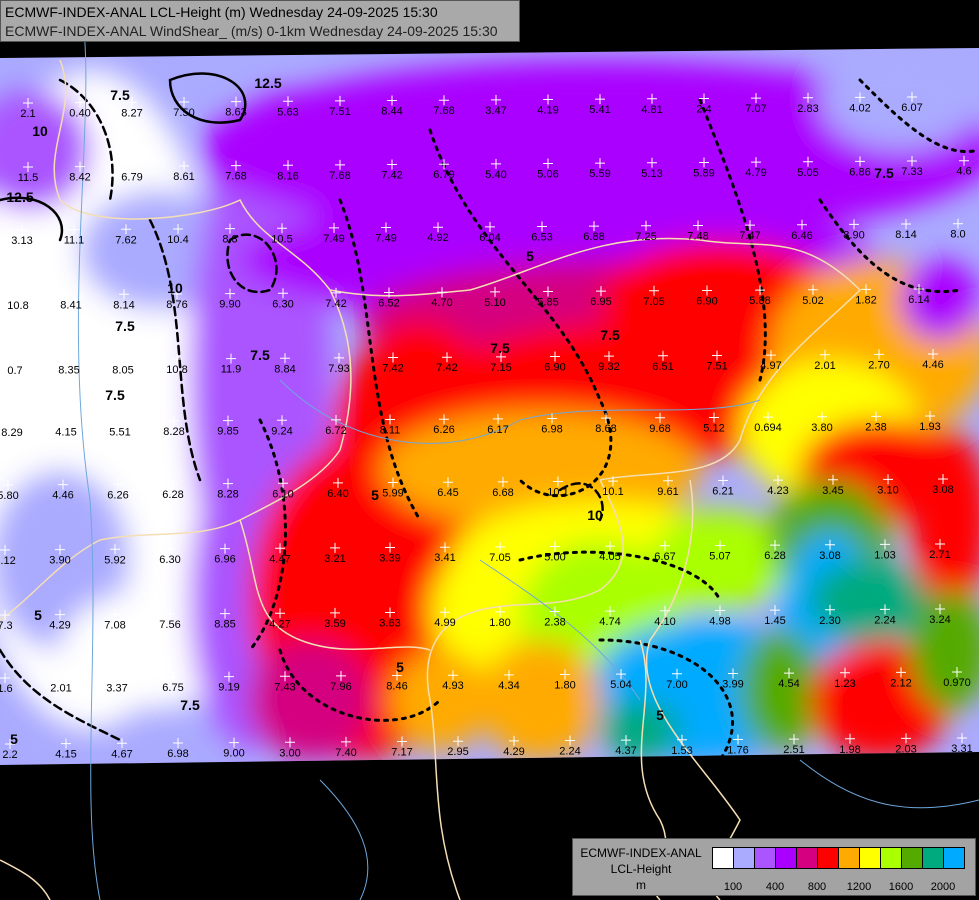 The image size is (979, 900). I want to click on windshear-value-label: 2.2, so click(9, 755).